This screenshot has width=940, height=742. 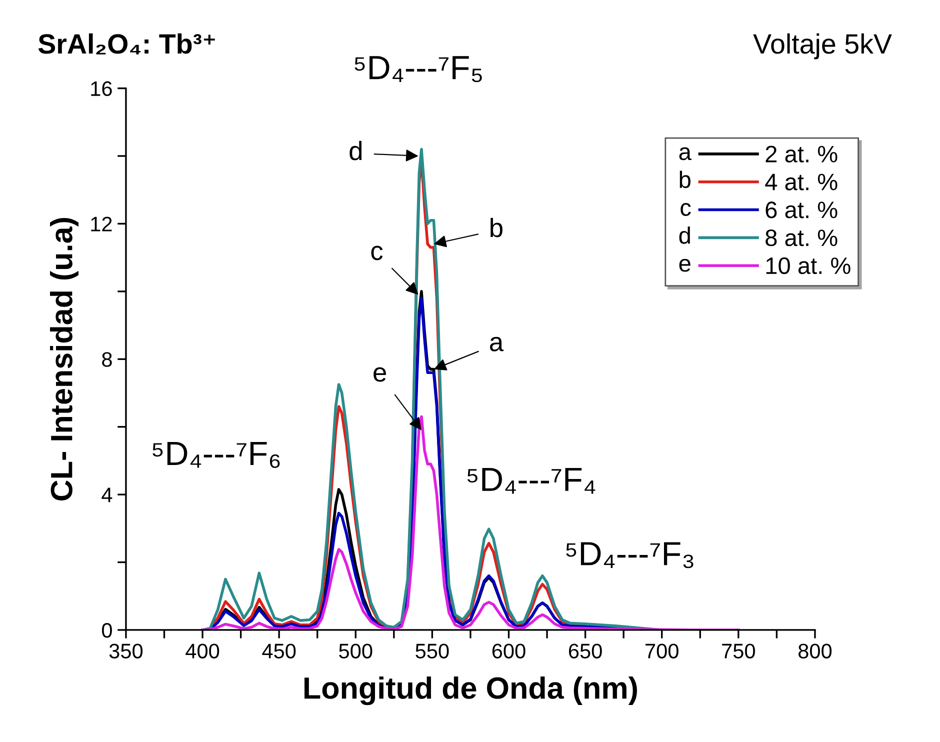 What do you see at coordinates (802, 210) in the screenshot?
I see `legend-label: 6 at. %` at bounding box center [802, 210].